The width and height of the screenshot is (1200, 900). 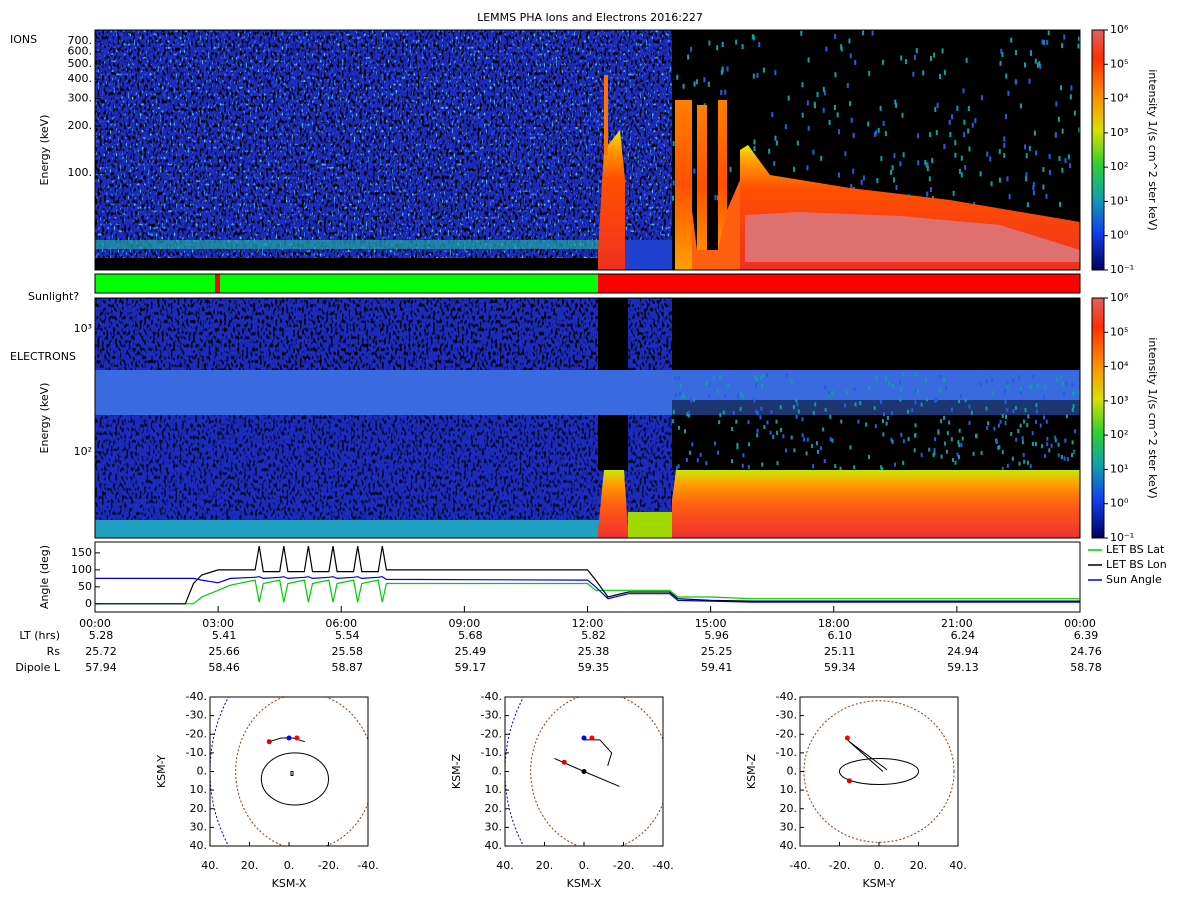 What do you see at coordinates (367, 865) in the screenshot?
I see `x-tick-label: -40.` at bounding box center [367, 865].